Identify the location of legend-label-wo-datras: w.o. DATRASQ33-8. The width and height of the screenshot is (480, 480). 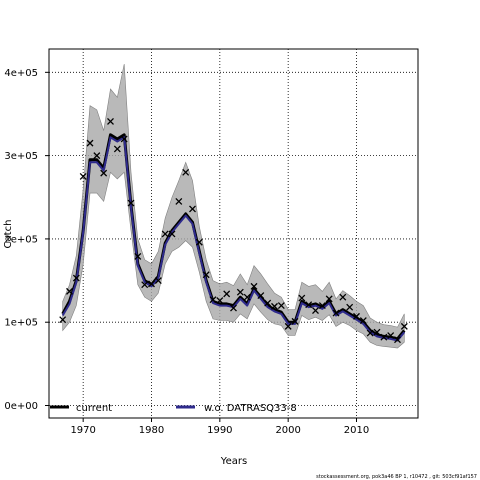
(250, 408).